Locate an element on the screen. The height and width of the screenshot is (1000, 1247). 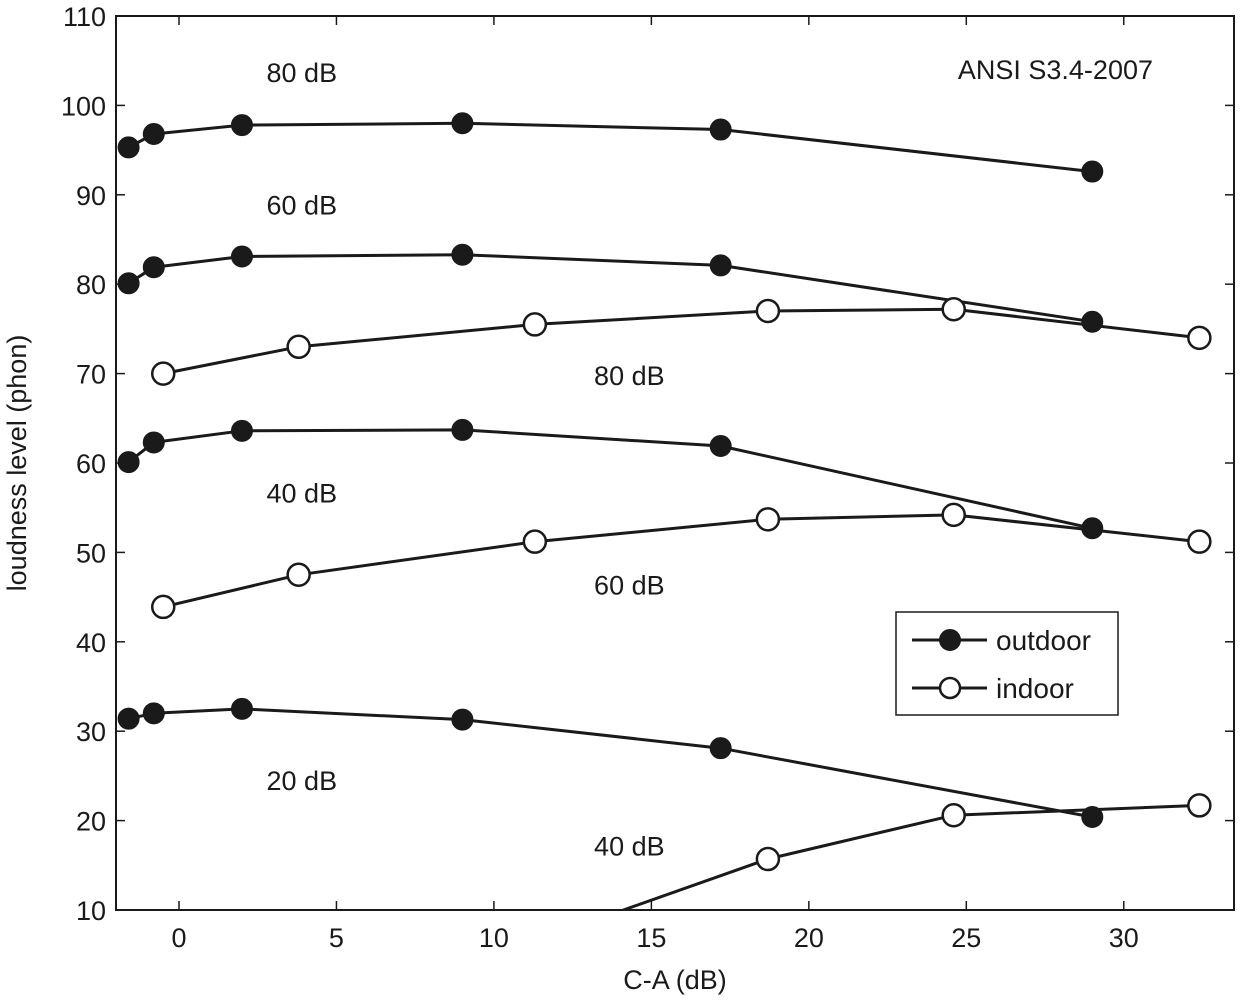
series-line-indoor-80-db is located at coordinates (681, 341).